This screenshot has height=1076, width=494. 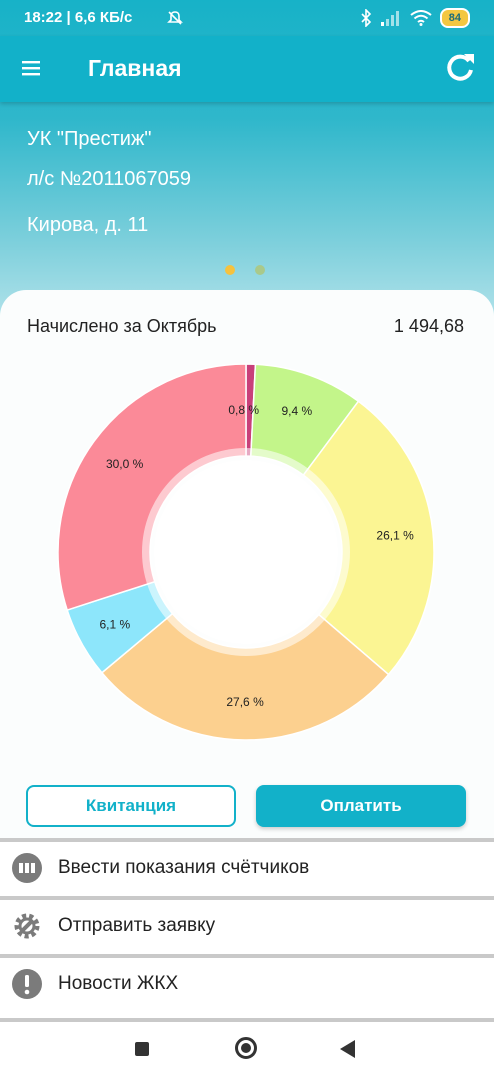 I want to click on company-name: УК "Престиж", so click(x=89, y=139).